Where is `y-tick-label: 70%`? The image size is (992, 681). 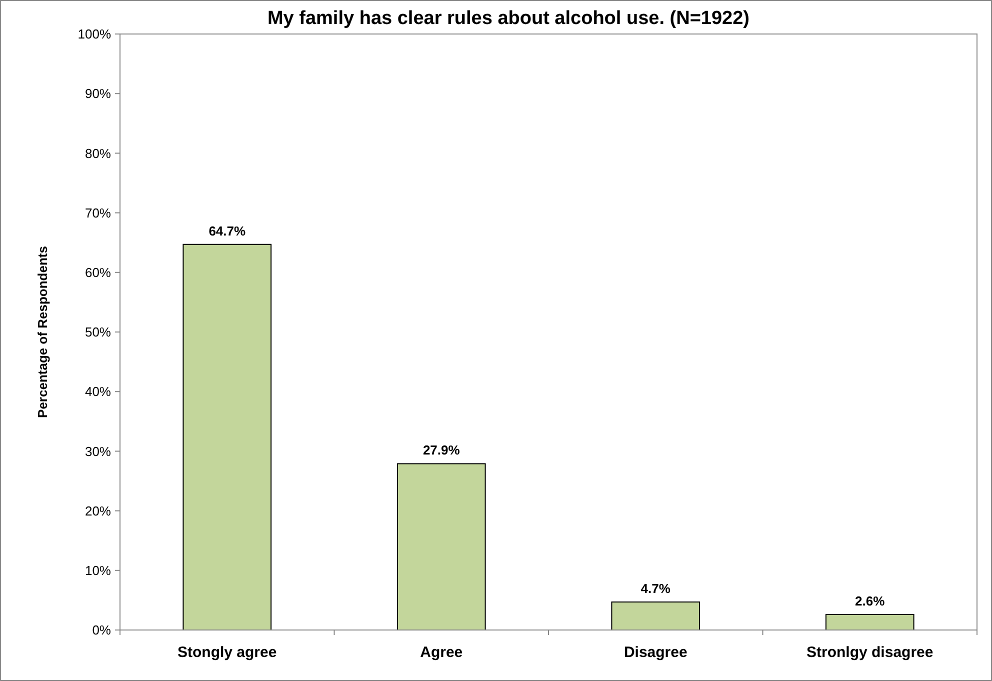
y-tick-label: 70% is located at coordinates (98, 212).